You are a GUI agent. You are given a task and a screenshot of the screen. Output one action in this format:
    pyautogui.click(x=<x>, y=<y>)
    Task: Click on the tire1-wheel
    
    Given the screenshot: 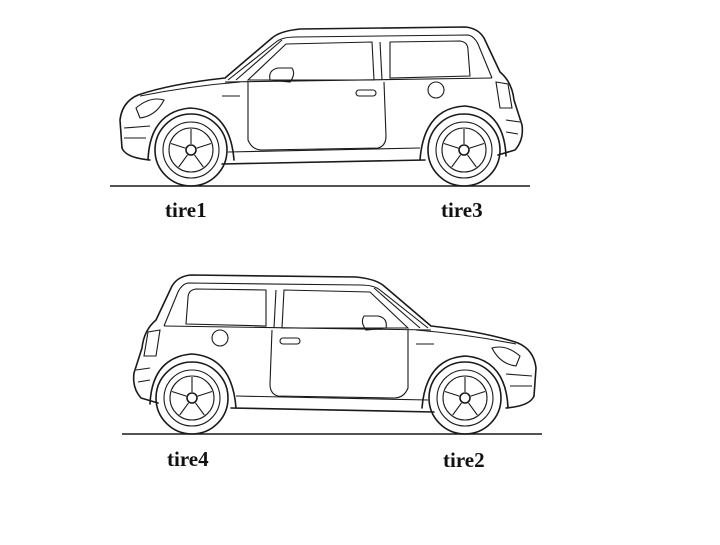 What is the action you would take?
    pyautogui.click(x=191, y=150)
    